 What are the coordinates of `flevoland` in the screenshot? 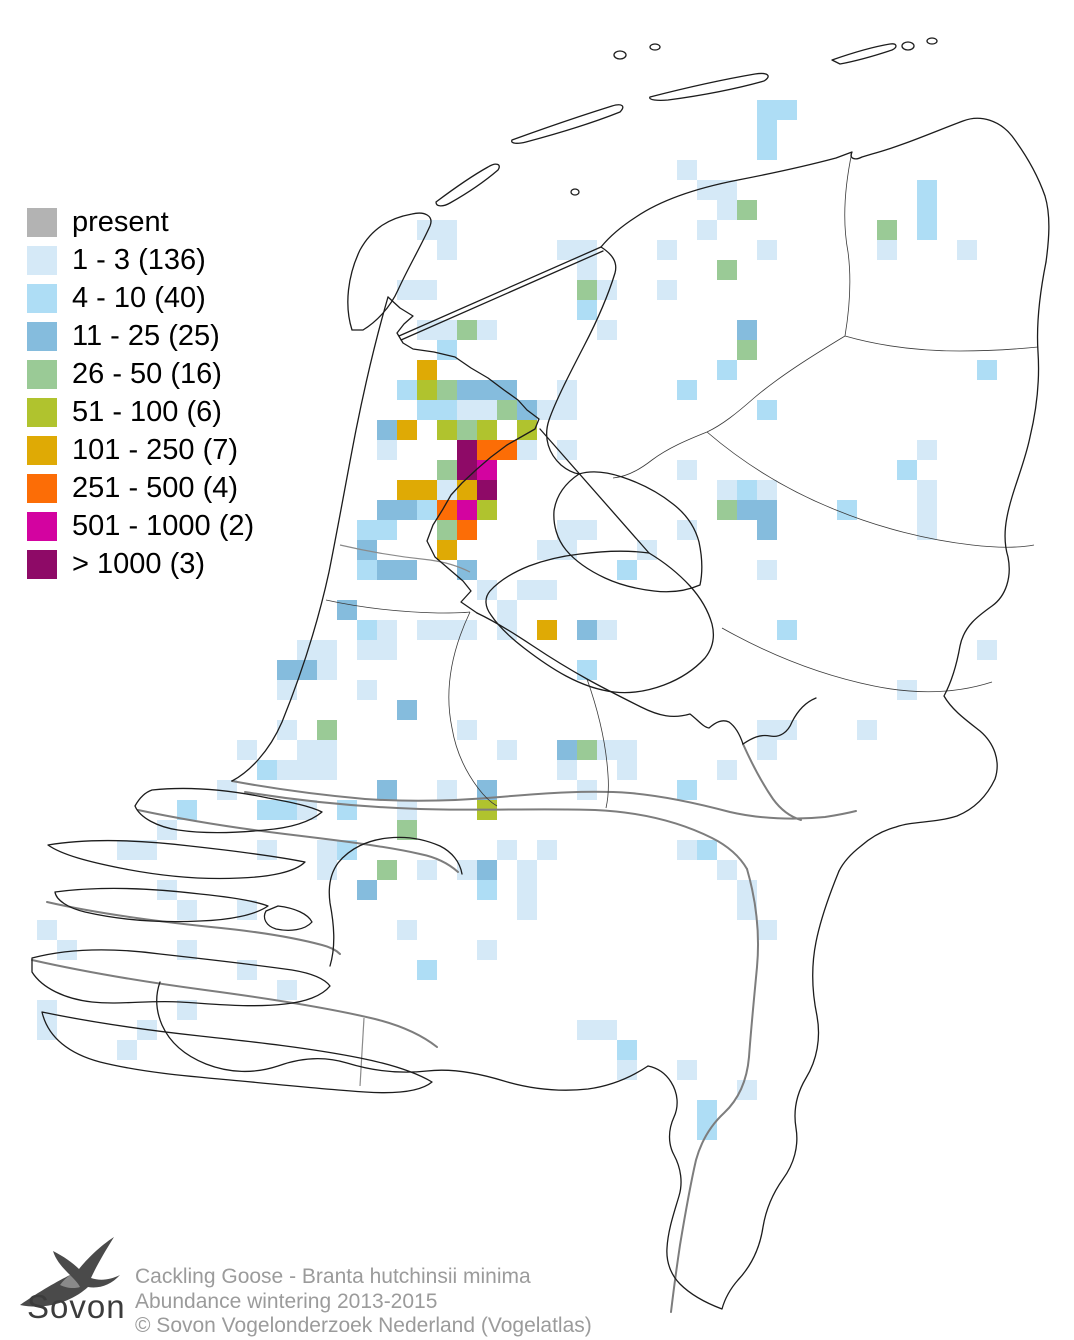 It's located at (599, 622).